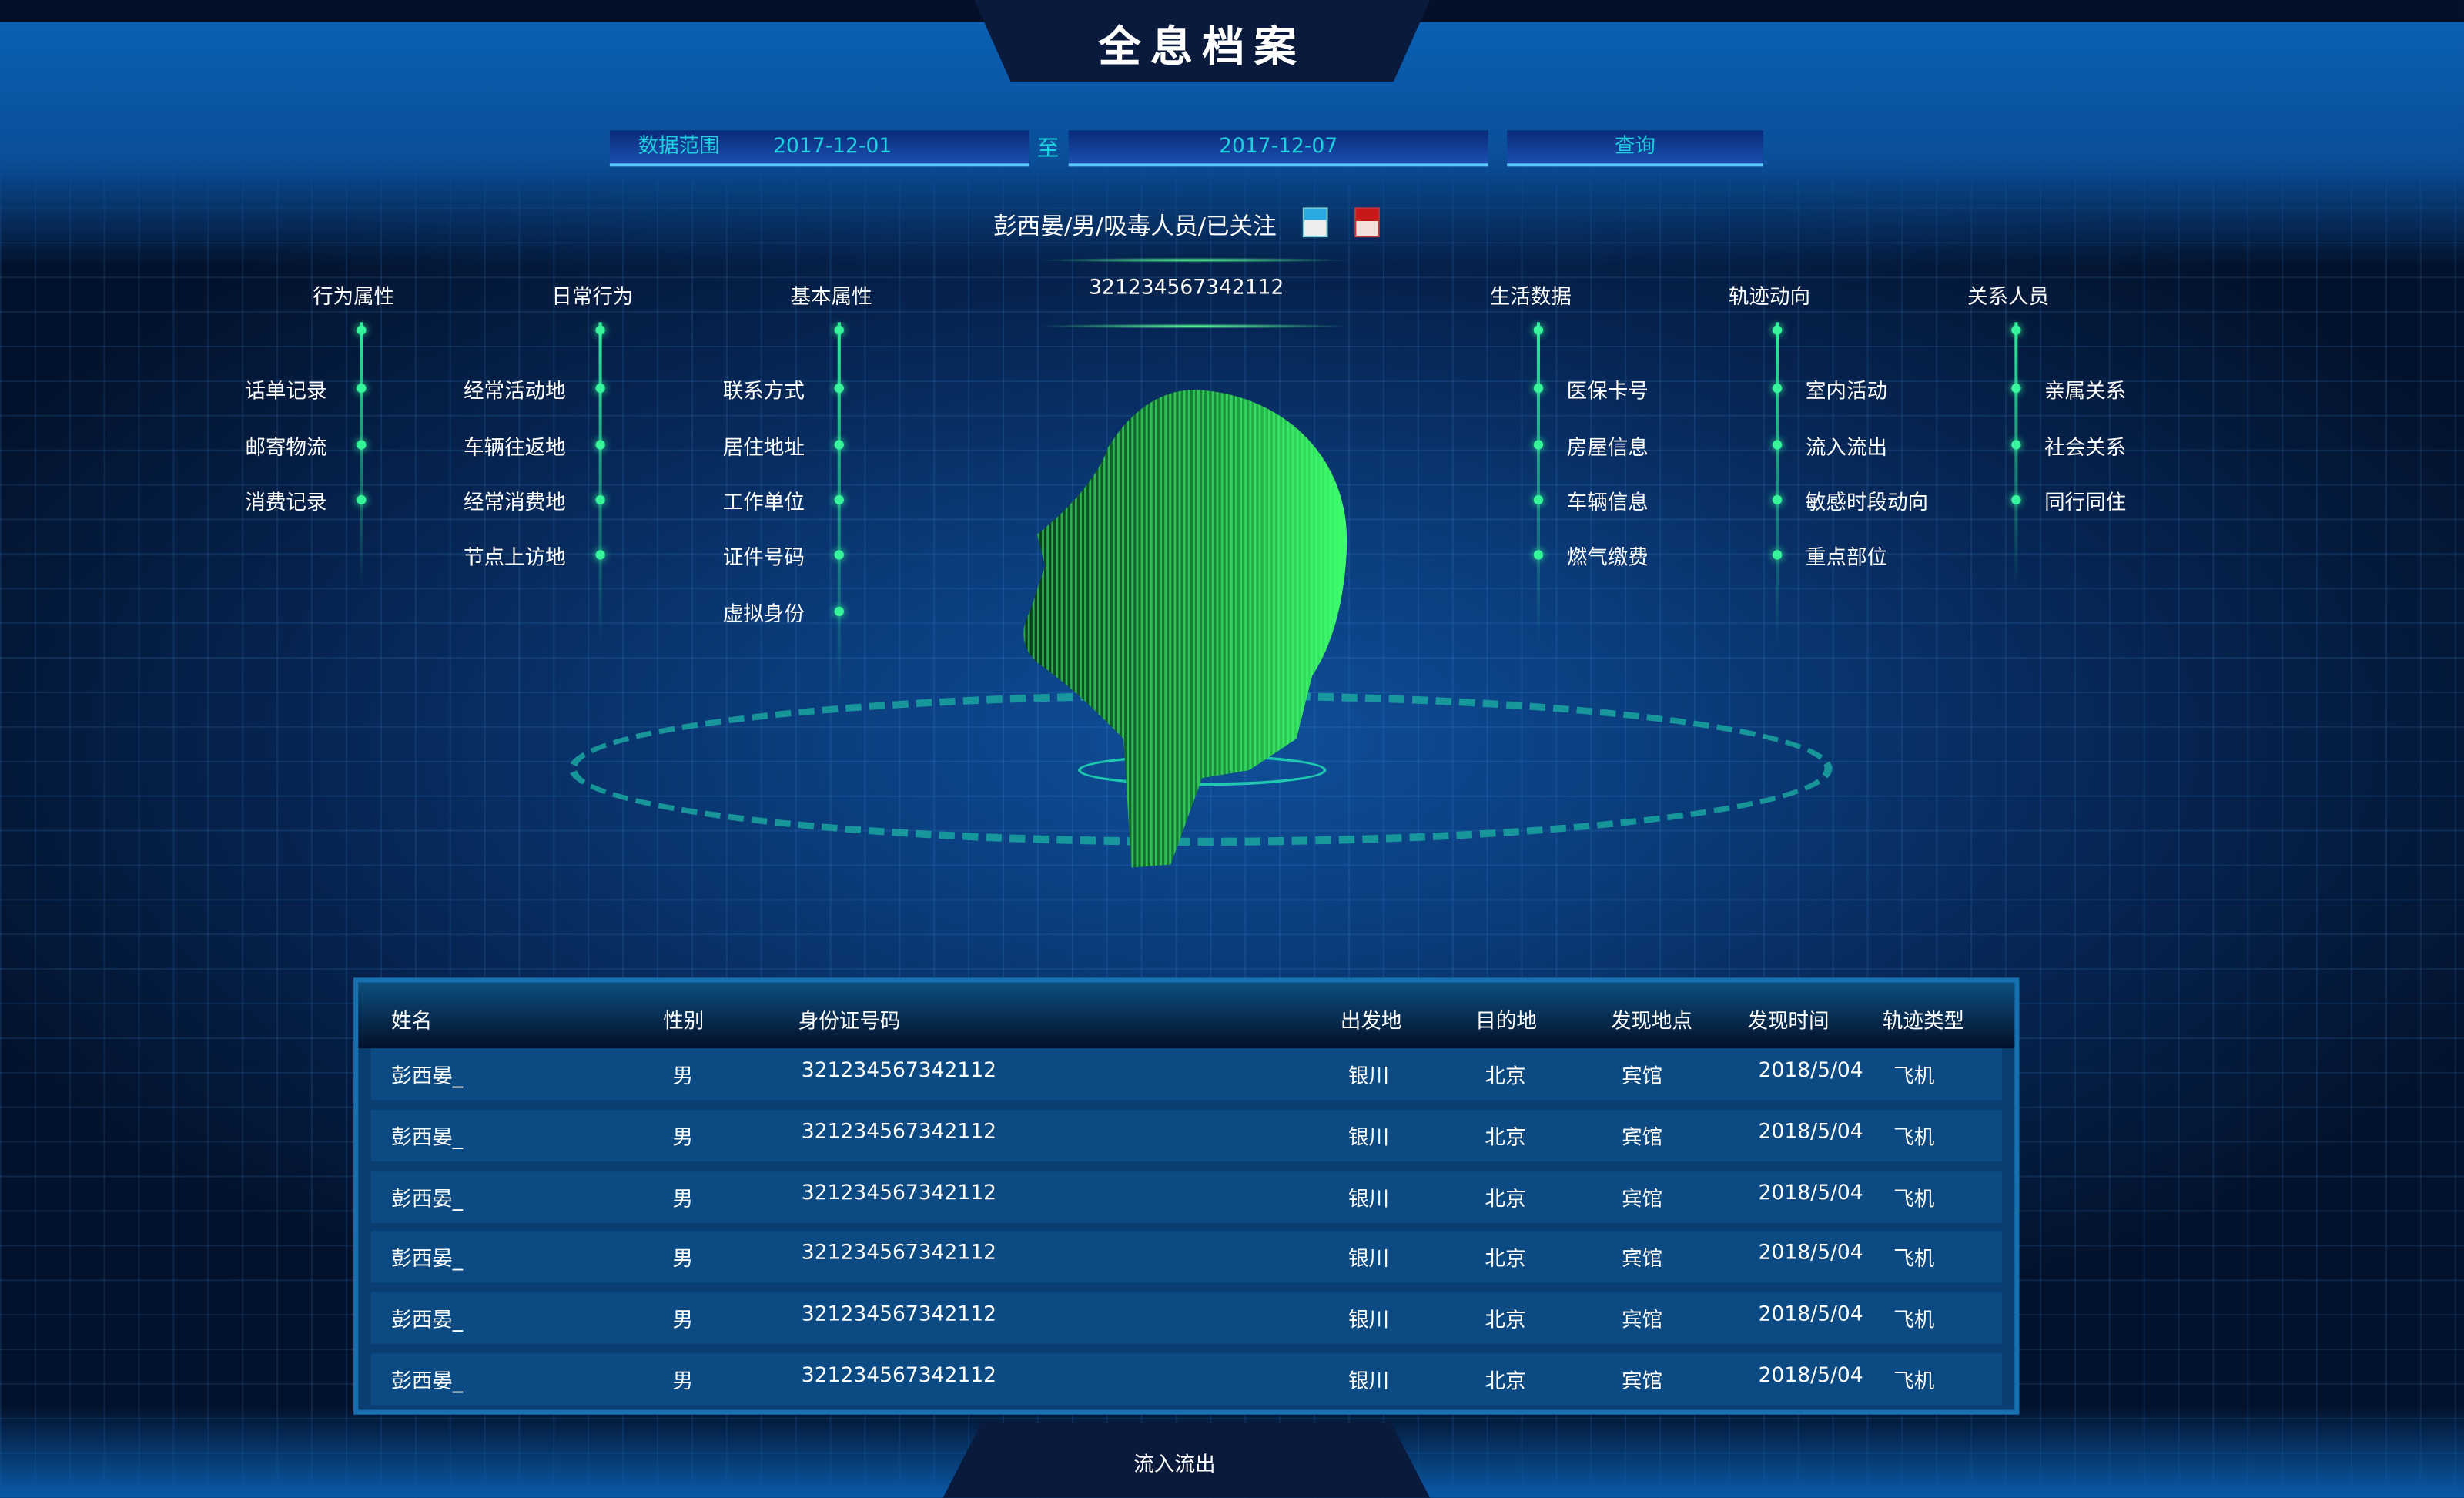 The image size is (2464, 1498). I want to click on search-button: 查询, so click(1635, 148).